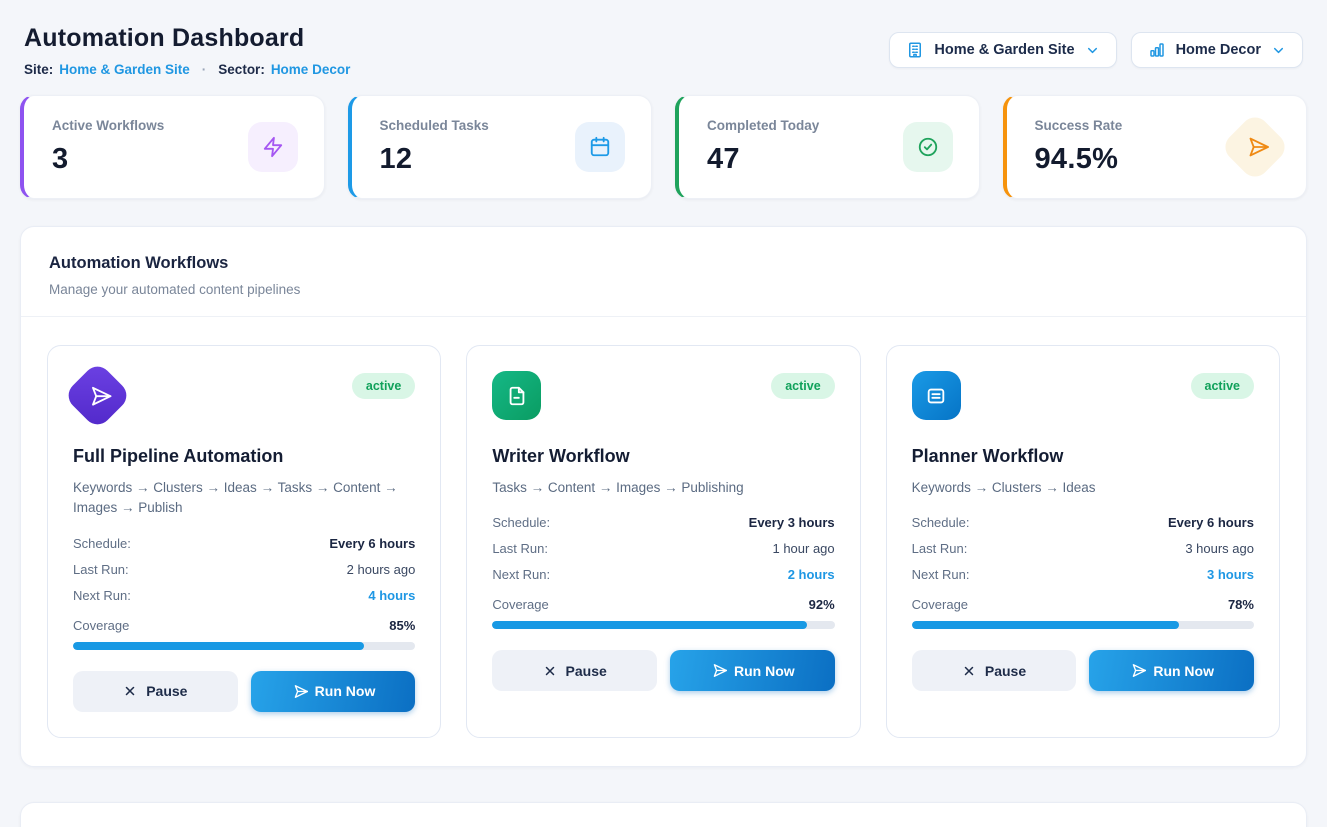 This screenshot has width=1327, height=827. I want to click on stat-value: 3, so click(60, 159).